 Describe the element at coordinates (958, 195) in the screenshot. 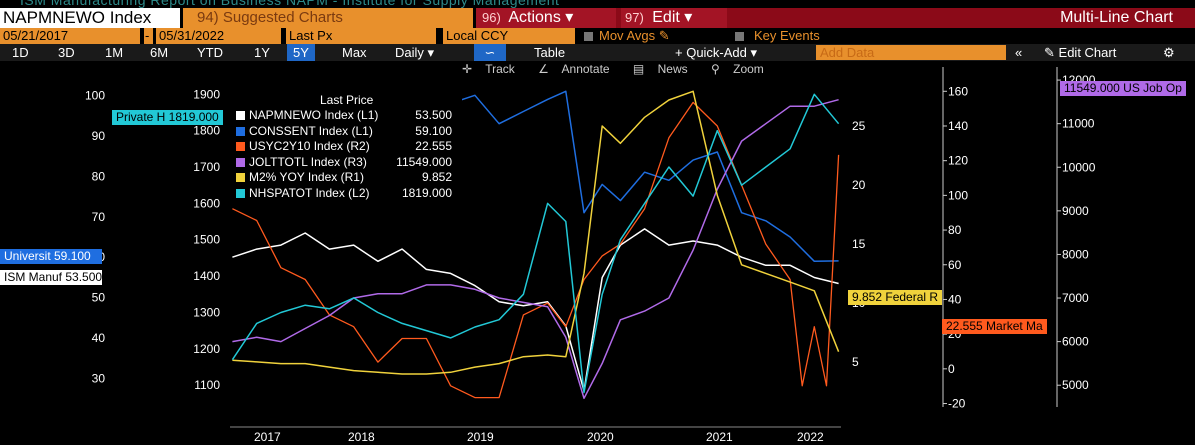

I see `y-tick-label-r1: 100` at that location.